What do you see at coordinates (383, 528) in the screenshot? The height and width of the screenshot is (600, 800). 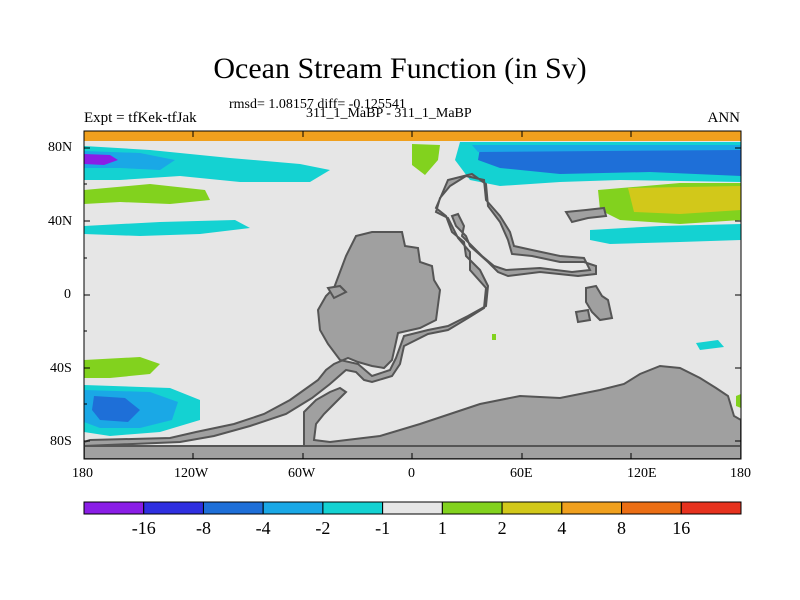 I see `colorbar-label: -1` at bounding box center [383, 528].